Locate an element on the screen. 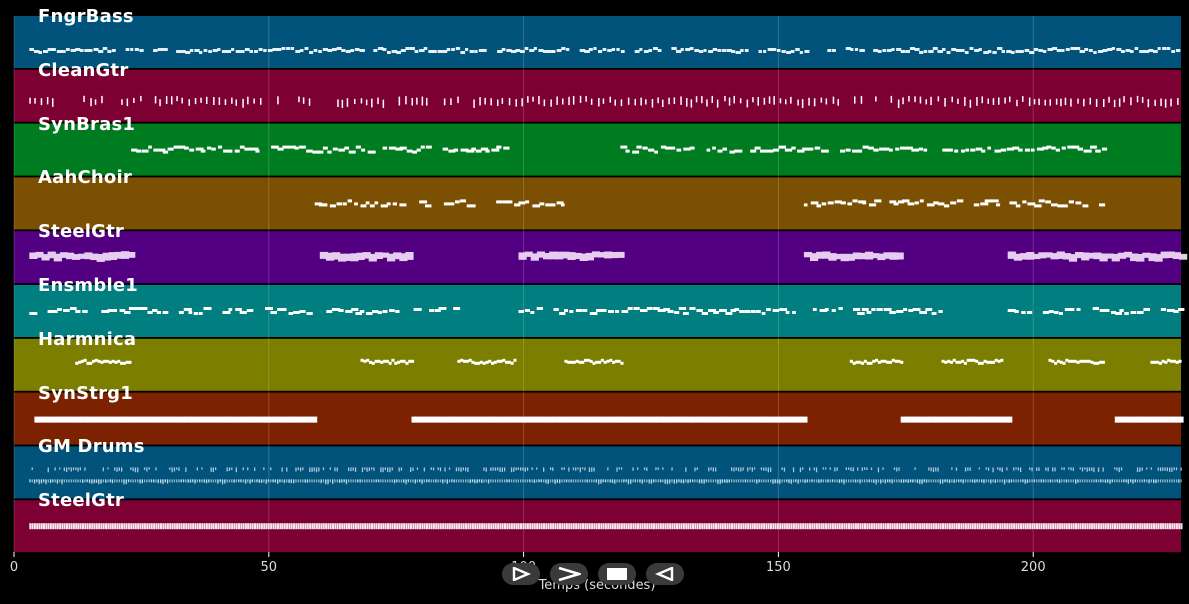  track-band is located at coordinates (597, 95).